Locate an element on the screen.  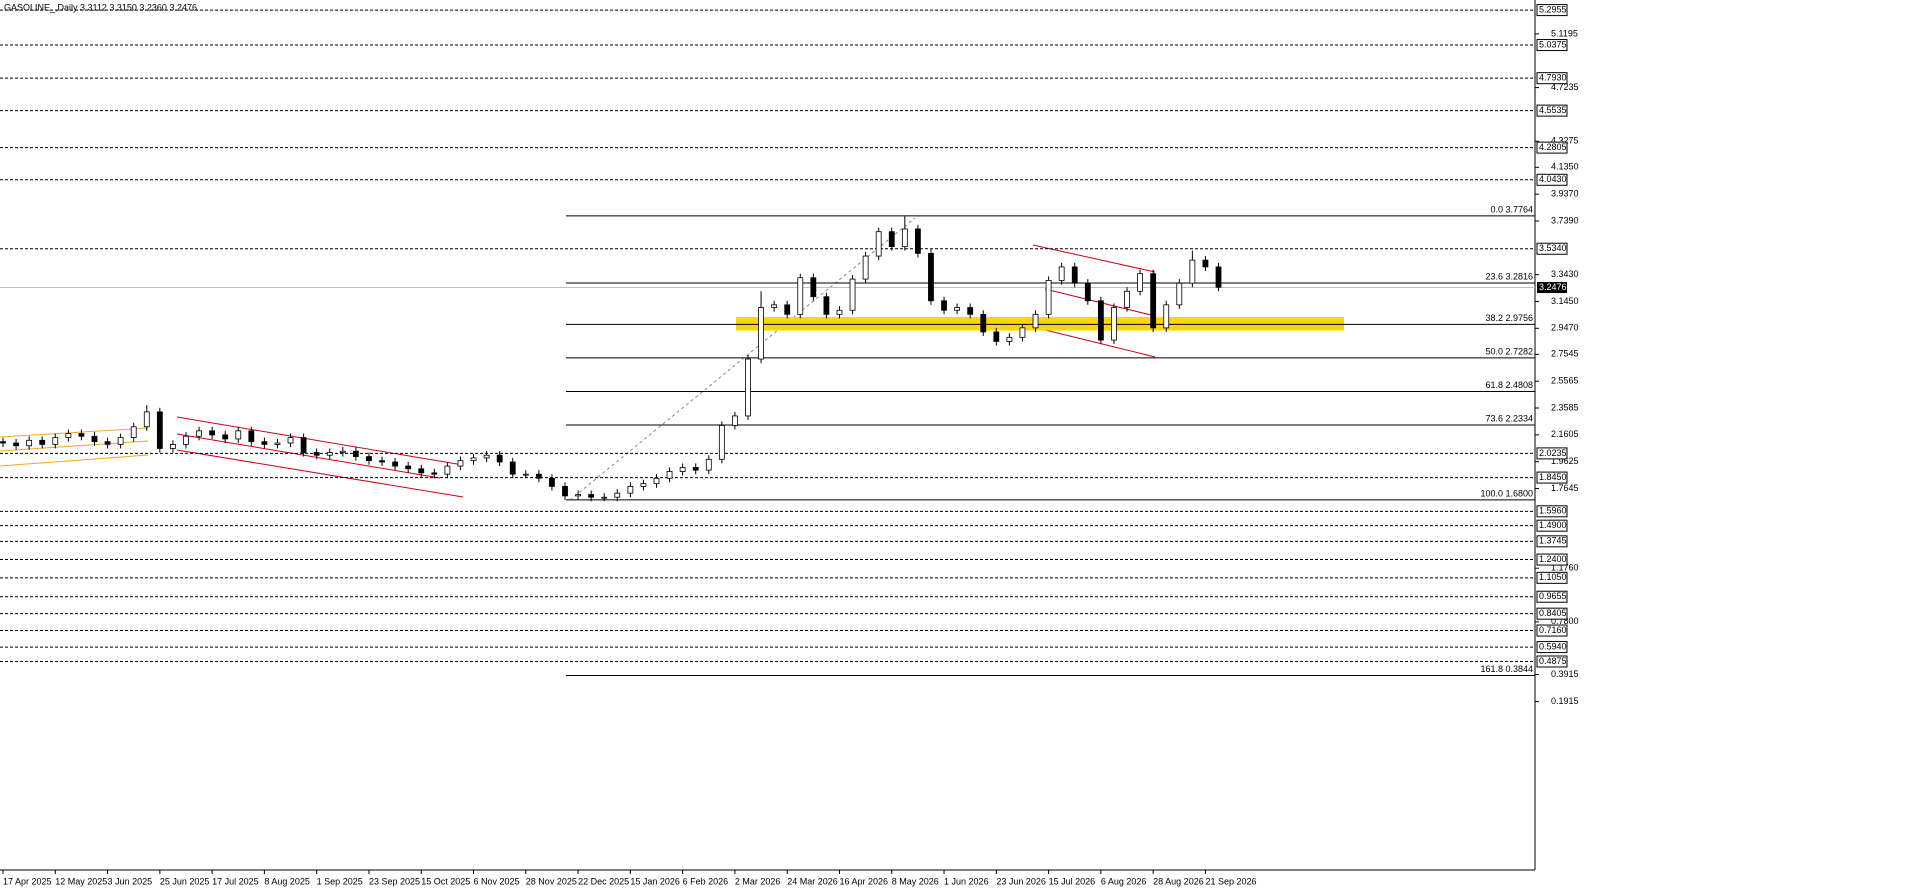
x-tick-label: 25 Jun 2025 is located at coordinates (185, 881).